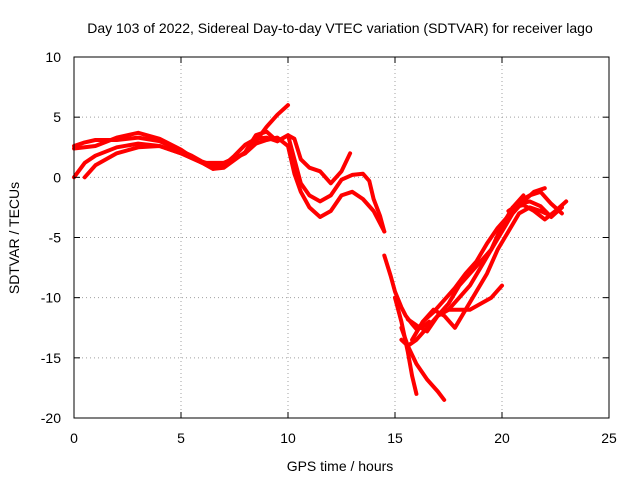 The height and width of the screenshot is (480, 640). Describe the element at coordinates (181, 438) in the screenshot. I see `x-tick-label: 5` at that location.